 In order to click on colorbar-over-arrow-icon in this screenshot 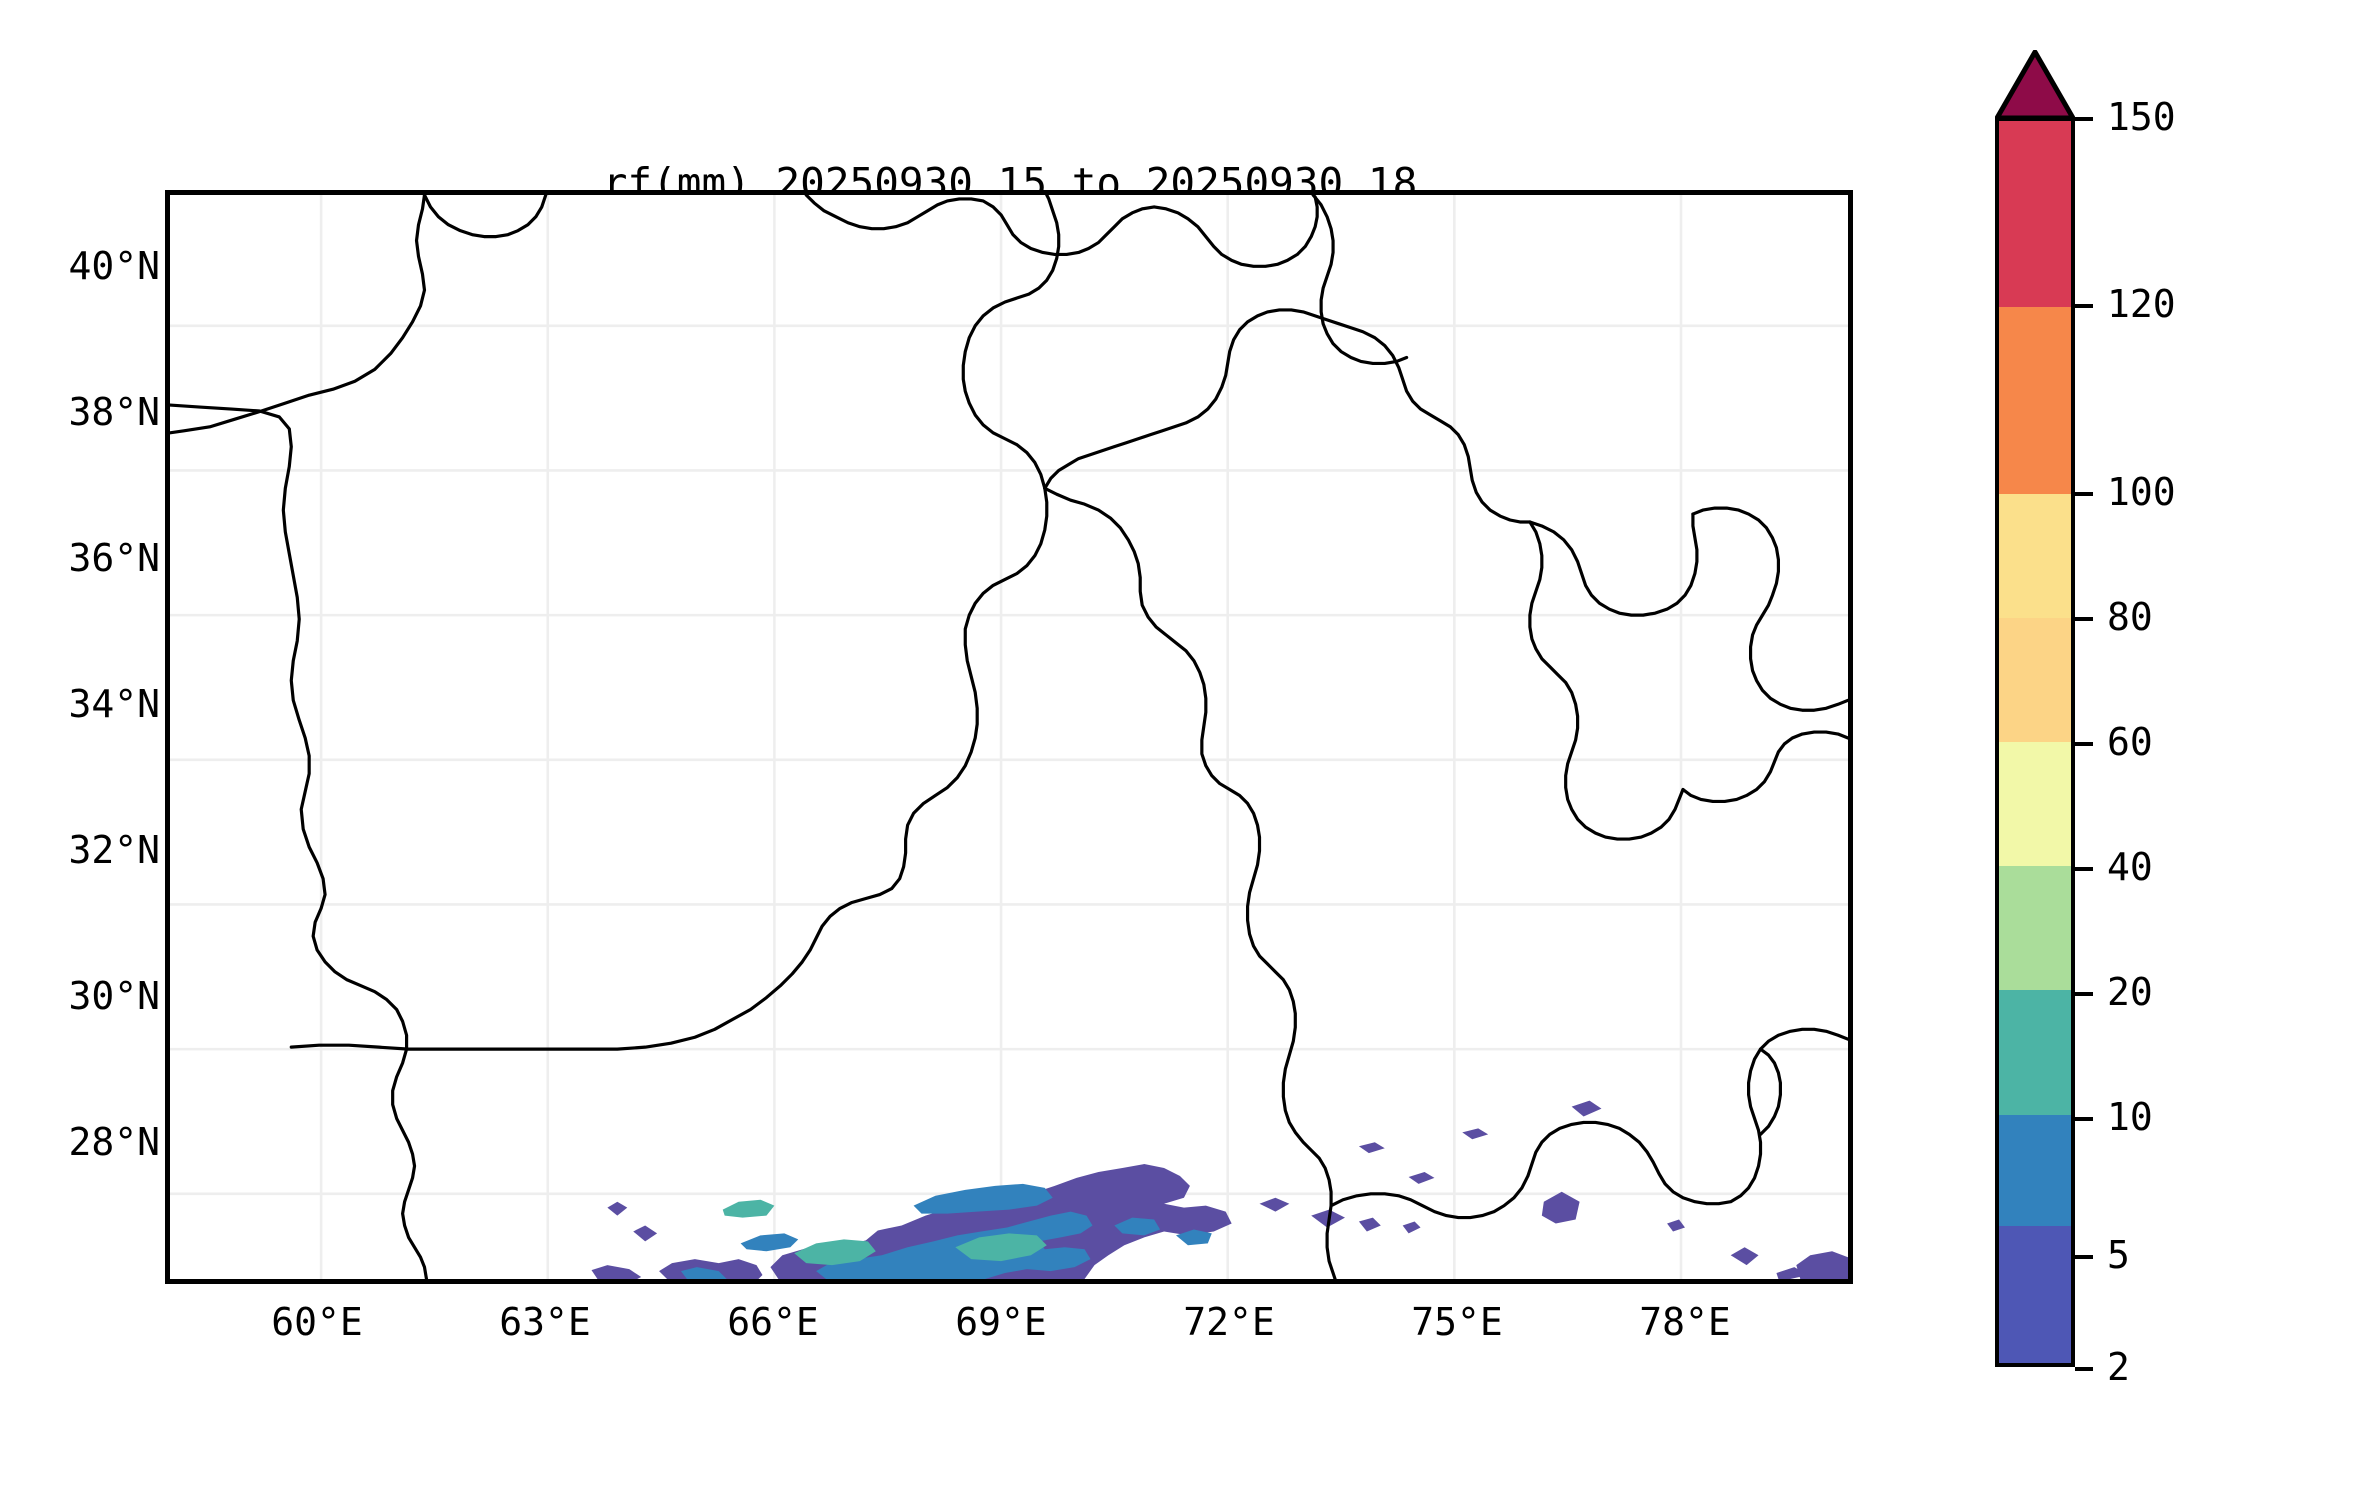, I will do `click(2035, 85)`.